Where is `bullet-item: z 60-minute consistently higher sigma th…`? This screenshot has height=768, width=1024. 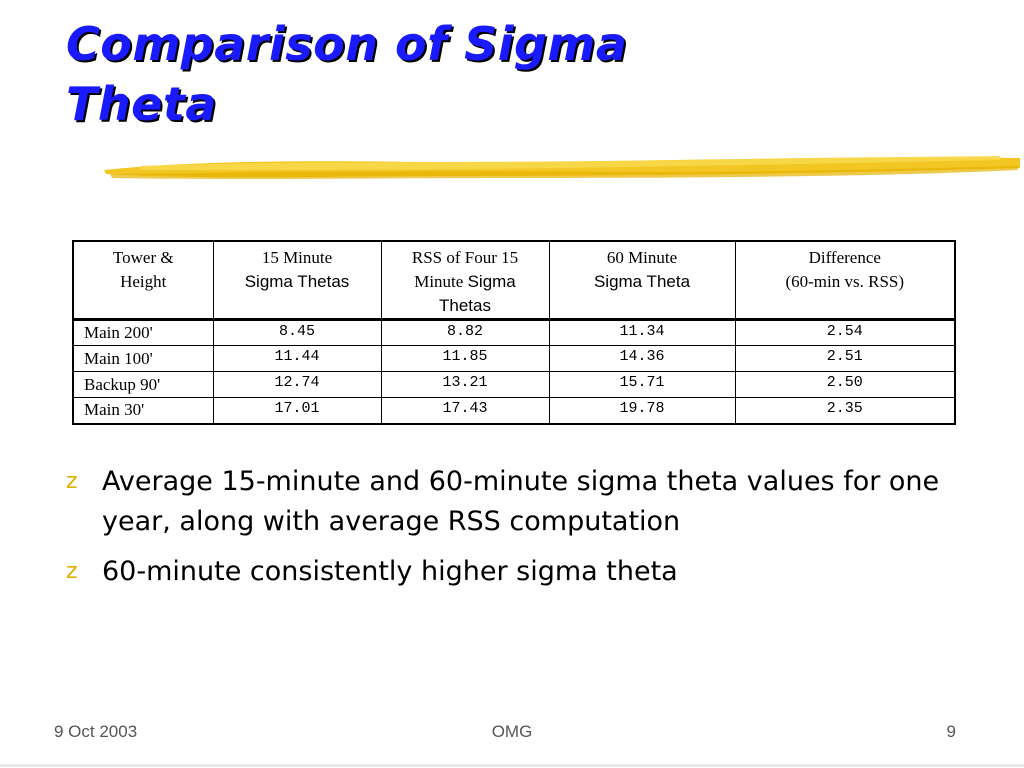 bullet-item: z 60-minute consistently higher sigma th… is located at coordinates (506, 572).